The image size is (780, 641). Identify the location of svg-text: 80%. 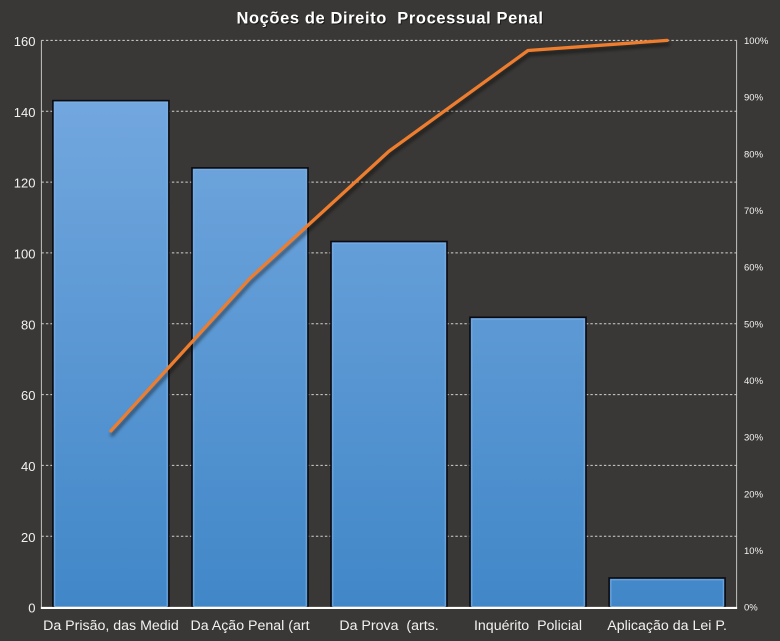
(754, 154).